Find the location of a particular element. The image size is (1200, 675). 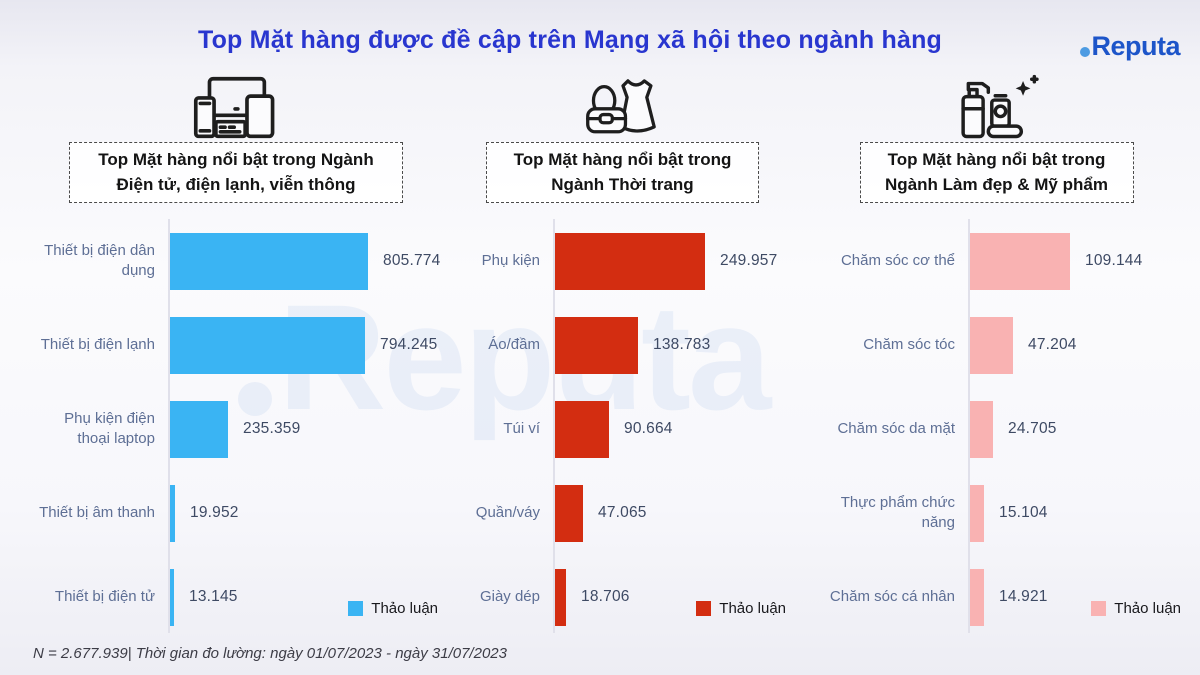

bar-row: Thực phẩm chức năng 15.104 is located at coordinates (996, 513).